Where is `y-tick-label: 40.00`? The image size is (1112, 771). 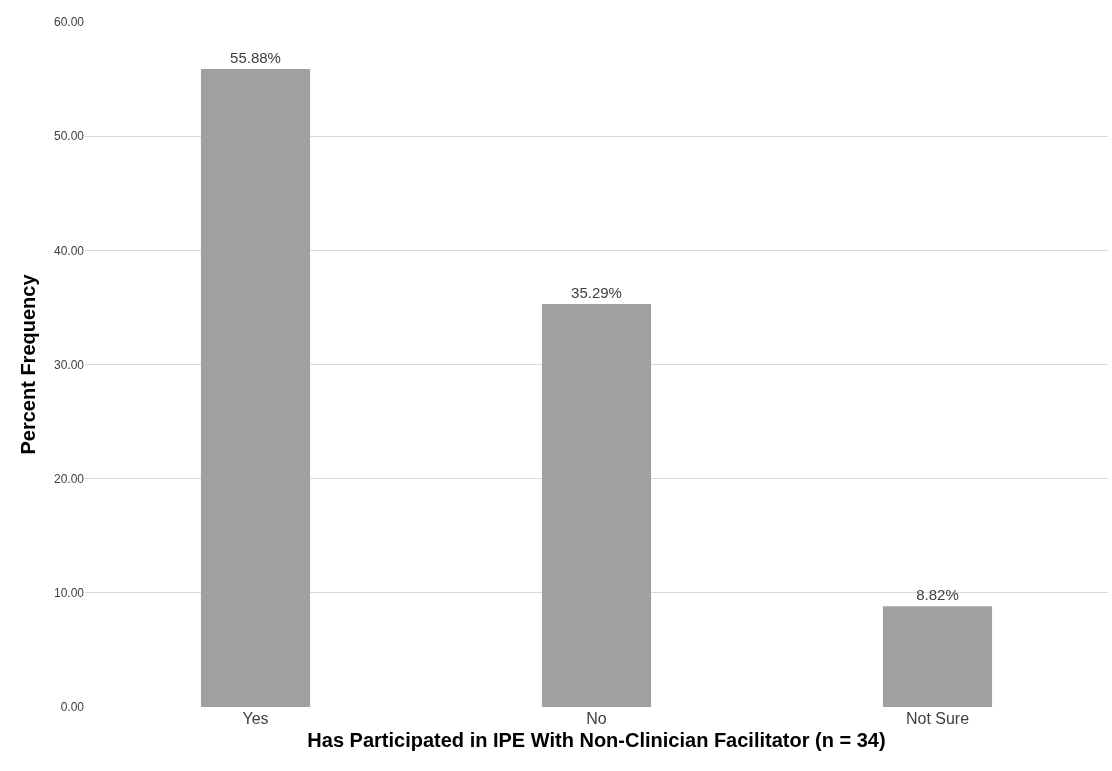 y-tick-label: 40.00 is located at coordinates (69, 250).